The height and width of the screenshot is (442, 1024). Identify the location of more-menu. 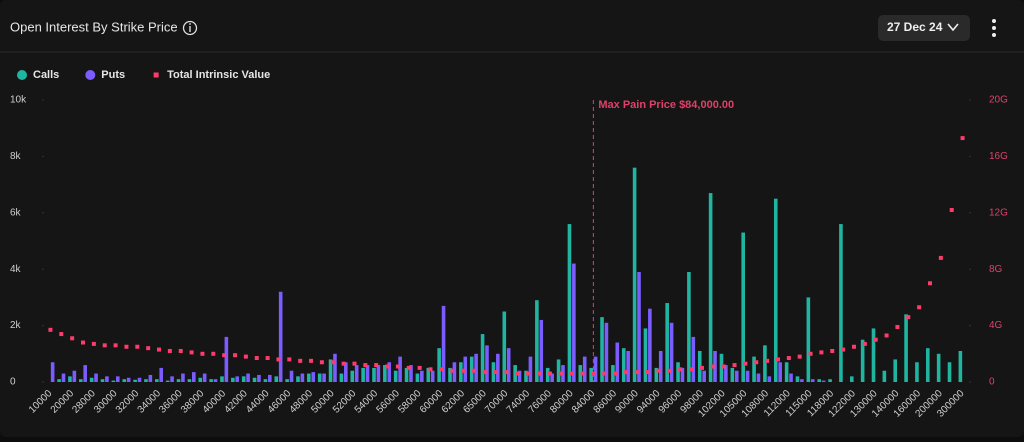
(994, 28).